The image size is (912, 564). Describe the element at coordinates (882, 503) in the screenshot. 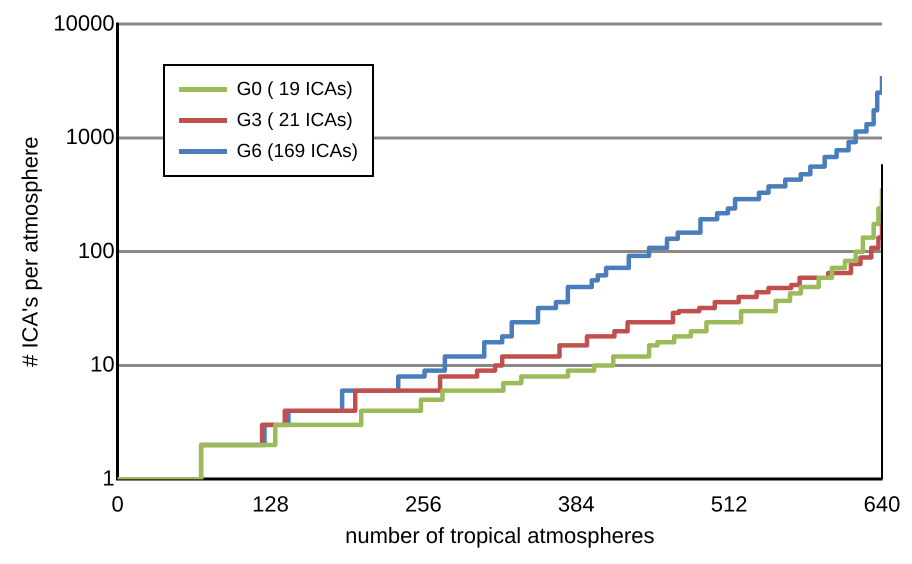

I see `x-tick-label: 640` at that location.